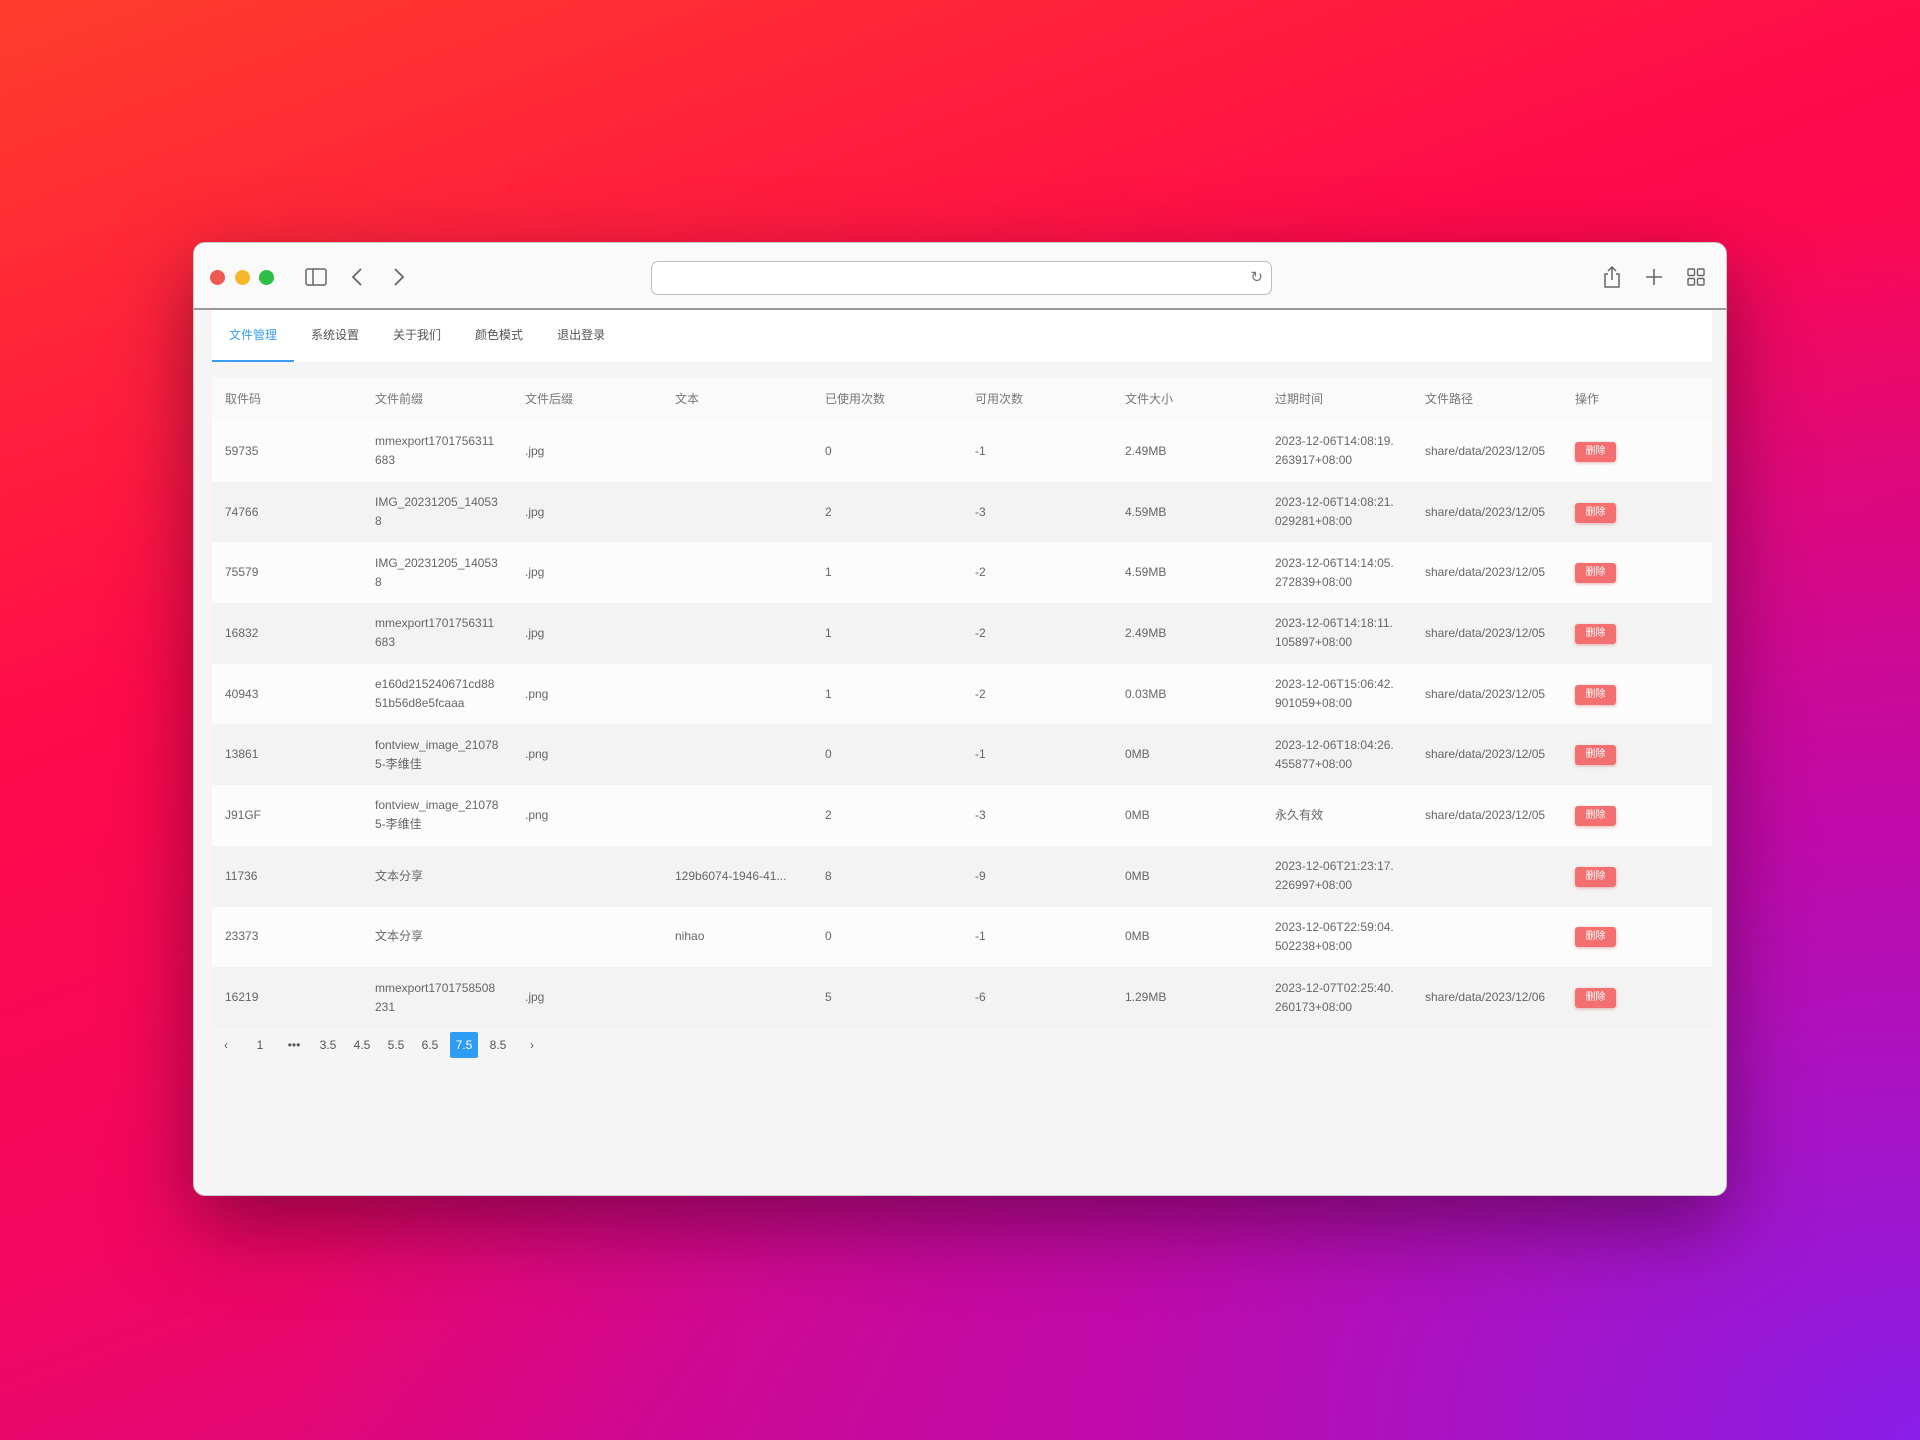  What do you see at coordinates (287, 694) in the screenshot?
I see `pickup-code-cell: 40943` at bounding box center [287, 694].